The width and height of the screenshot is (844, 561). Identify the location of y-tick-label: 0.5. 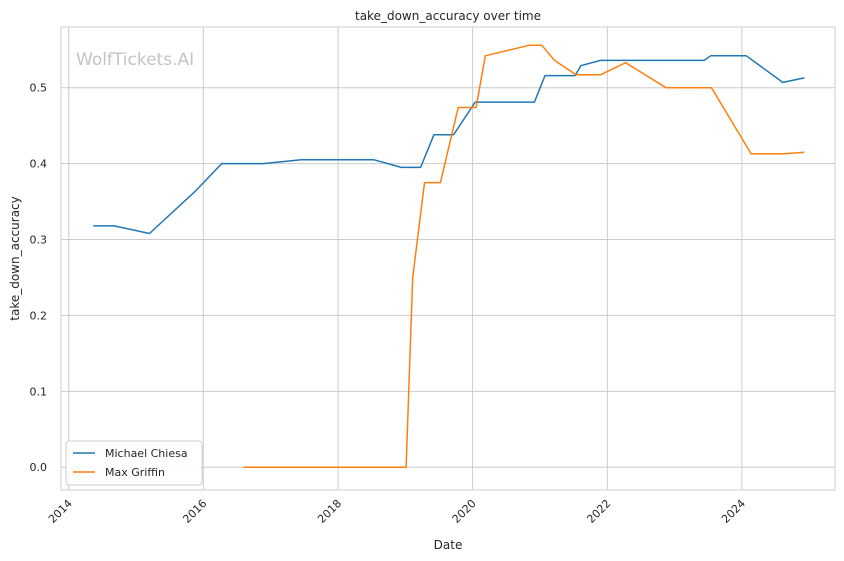
(39, 88).